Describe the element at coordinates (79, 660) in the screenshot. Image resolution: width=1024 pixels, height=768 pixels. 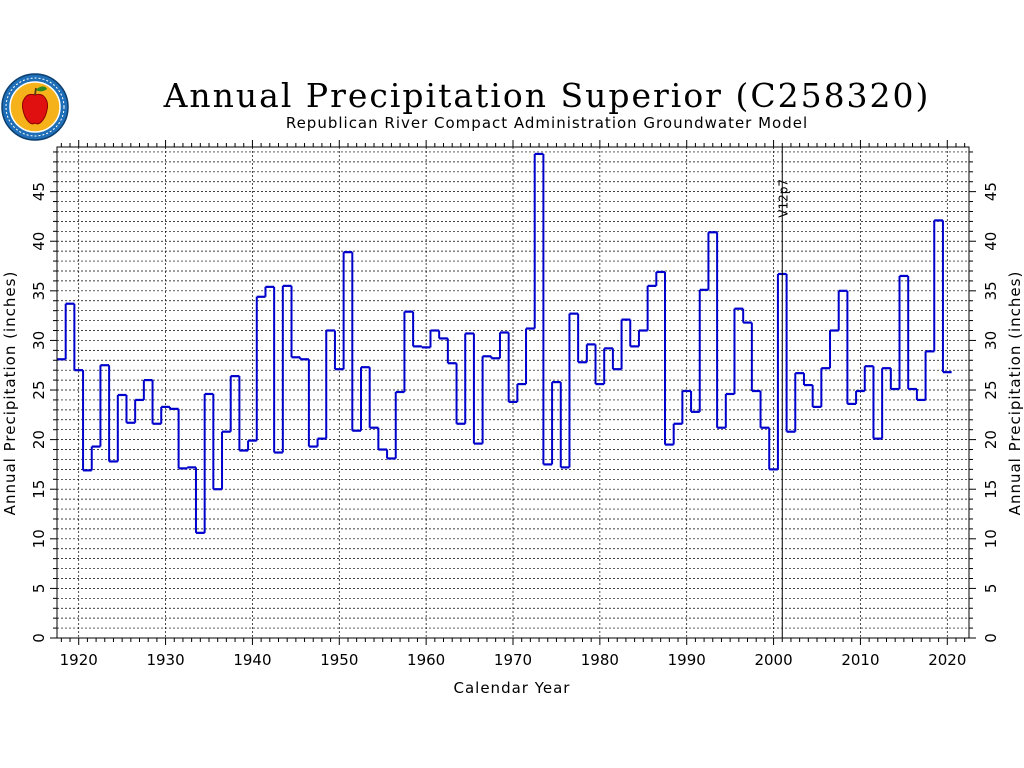
I see `x-tick-label: 1920` at that location.